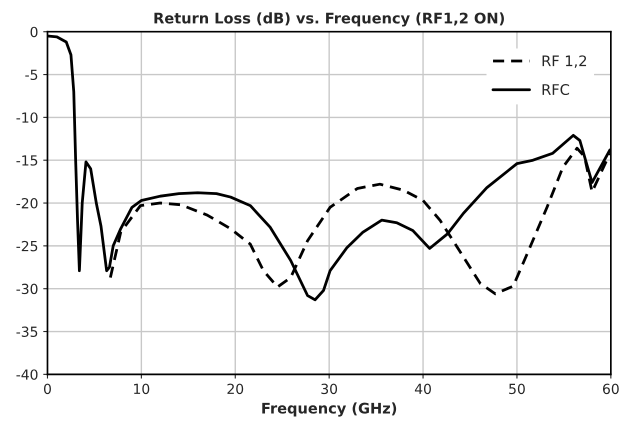  Describe the element at coordinates (422, 389) in the screenshot. I see `x-tick-label: 40` at that location.